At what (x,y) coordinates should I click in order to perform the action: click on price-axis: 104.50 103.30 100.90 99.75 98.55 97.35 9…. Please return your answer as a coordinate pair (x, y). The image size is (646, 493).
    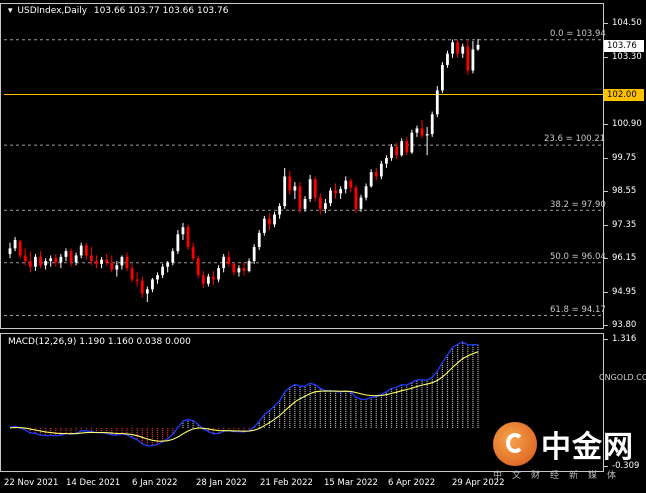
    Looking at the image, I should click on (624, 165).